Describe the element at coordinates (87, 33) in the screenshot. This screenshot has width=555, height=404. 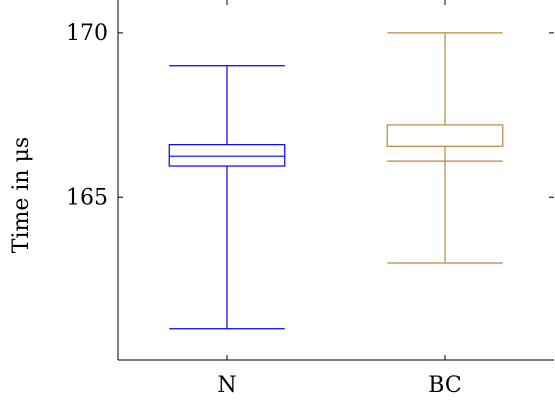
I see `y-tick-label-170: 170` at that location.